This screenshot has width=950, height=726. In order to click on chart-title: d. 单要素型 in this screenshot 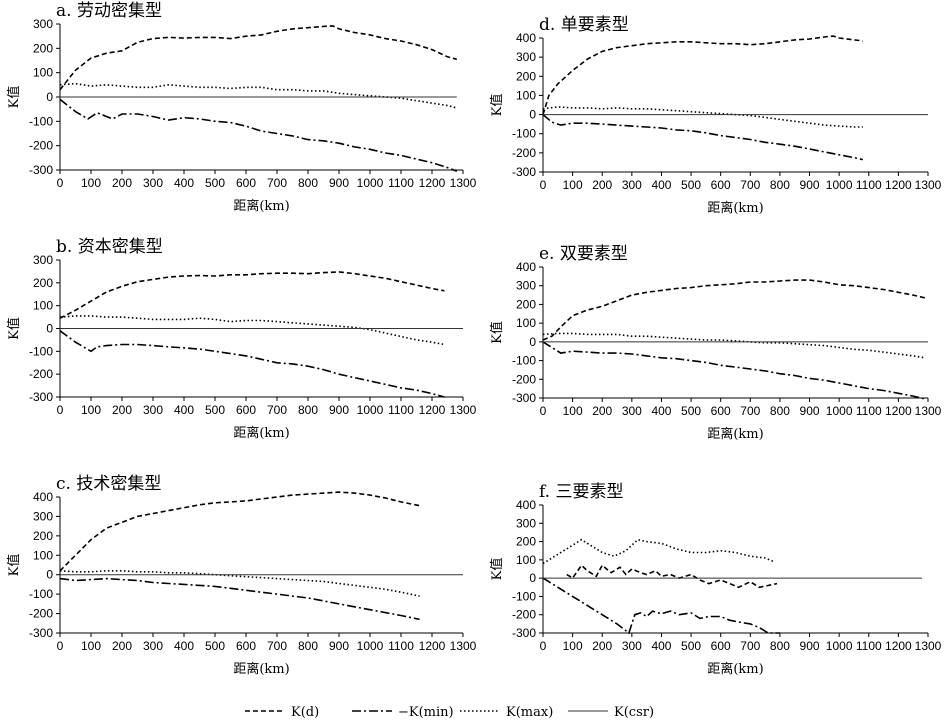, I will do `click(584, 25)`.